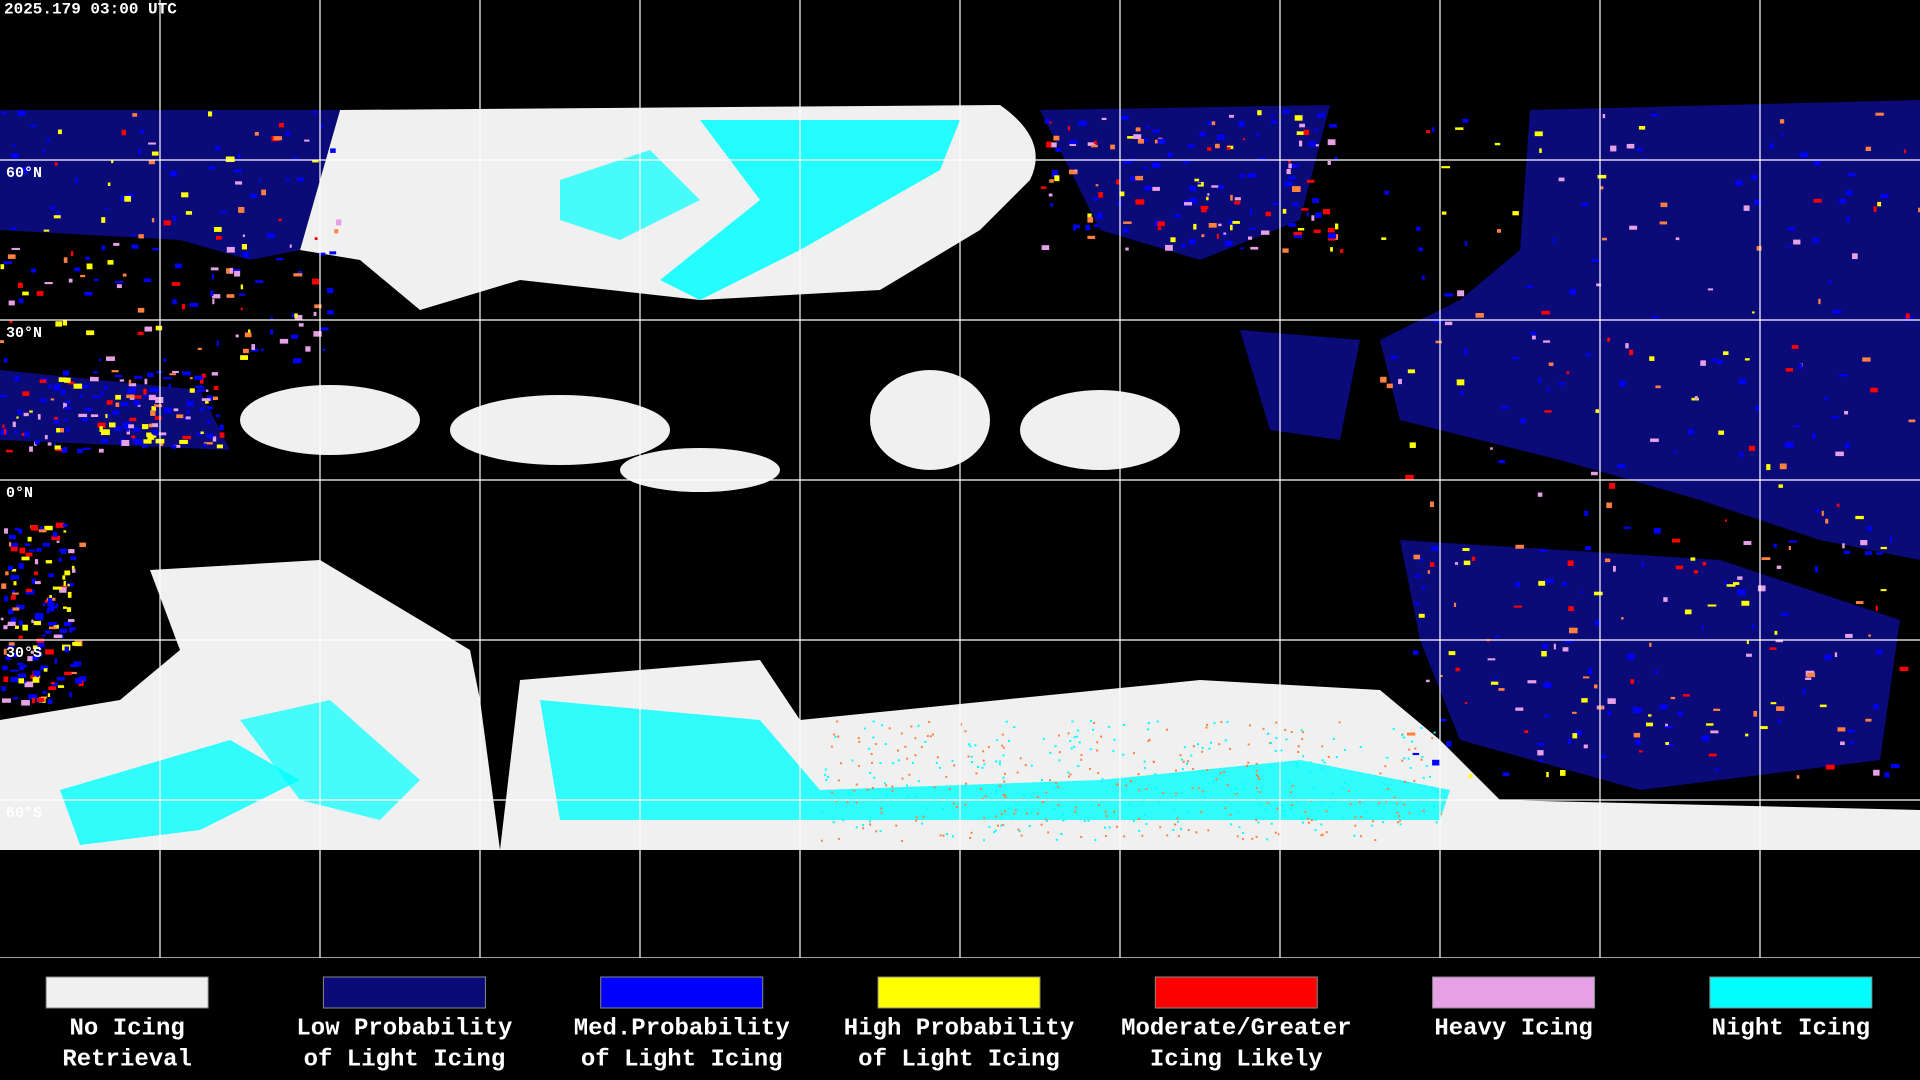 The height and width of the screenshot is (1080, 1920). I want to click on low-probability-region, so click(1300, 385).